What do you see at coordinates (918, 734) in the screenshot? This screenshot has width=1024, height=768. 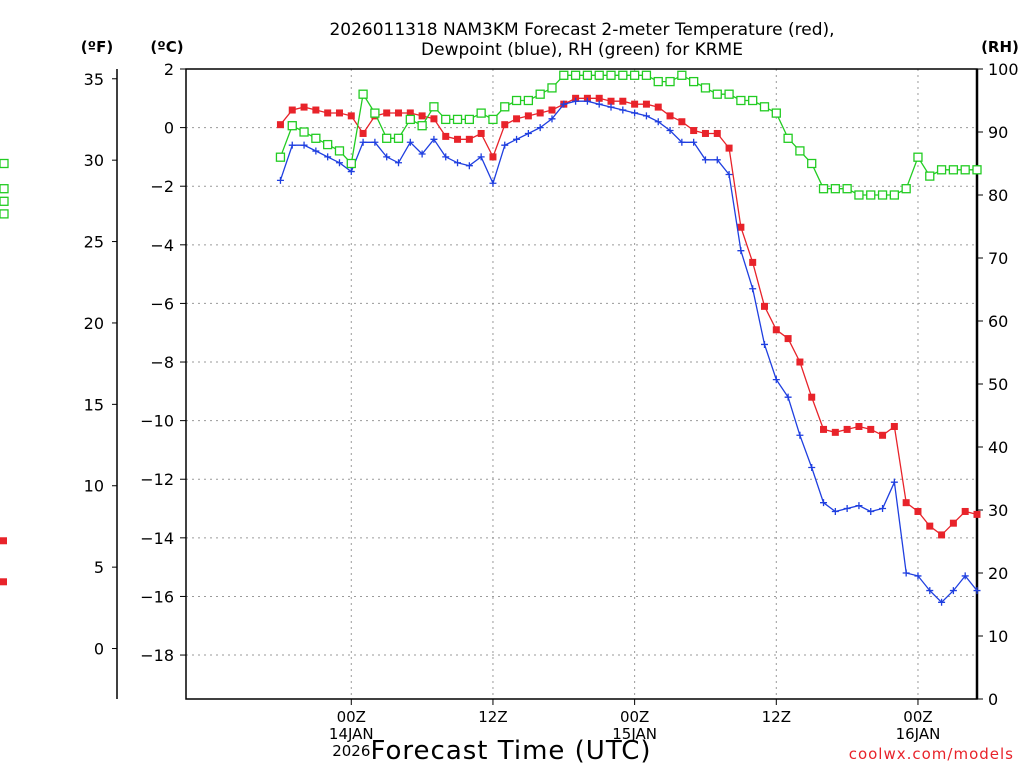 I see `time-tick-label: 16JAN` at bounding box center [918, 734].